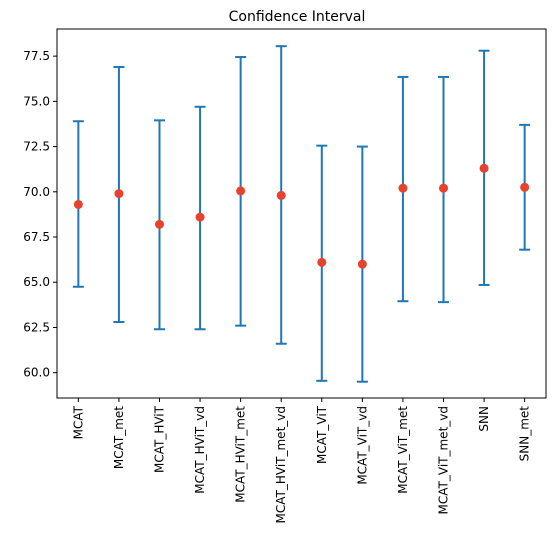  I want to click on y-tick-label: 75.0, so click(36, 101).